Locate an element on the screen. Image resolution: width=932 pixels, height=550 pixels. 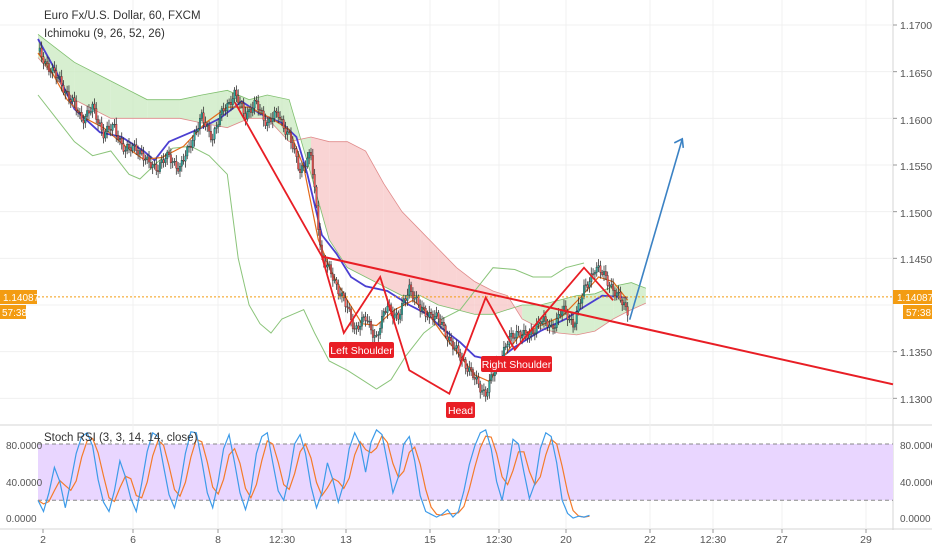
price-tick: 1.14500 is located at coordinates (916, 260).